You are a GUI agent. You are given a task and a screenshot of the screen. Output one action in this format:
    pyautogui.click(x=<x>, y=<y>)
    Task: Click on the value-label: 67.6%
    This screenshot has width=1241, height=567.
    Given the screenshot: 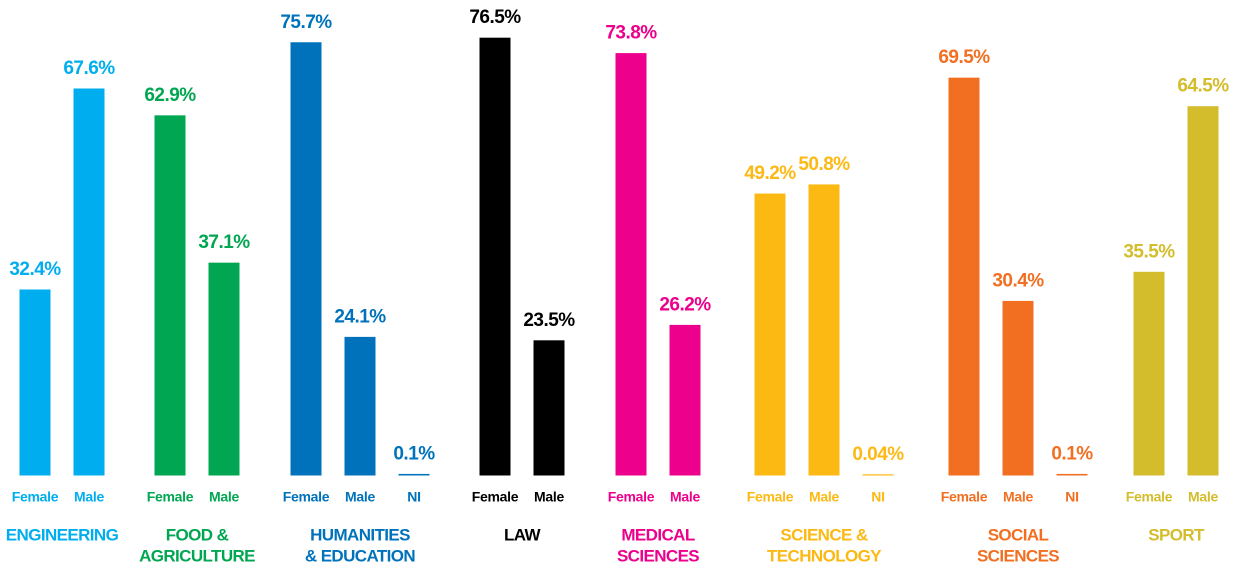 What is the action you would take?
    pyautogui.click(x=89, y=68)
    